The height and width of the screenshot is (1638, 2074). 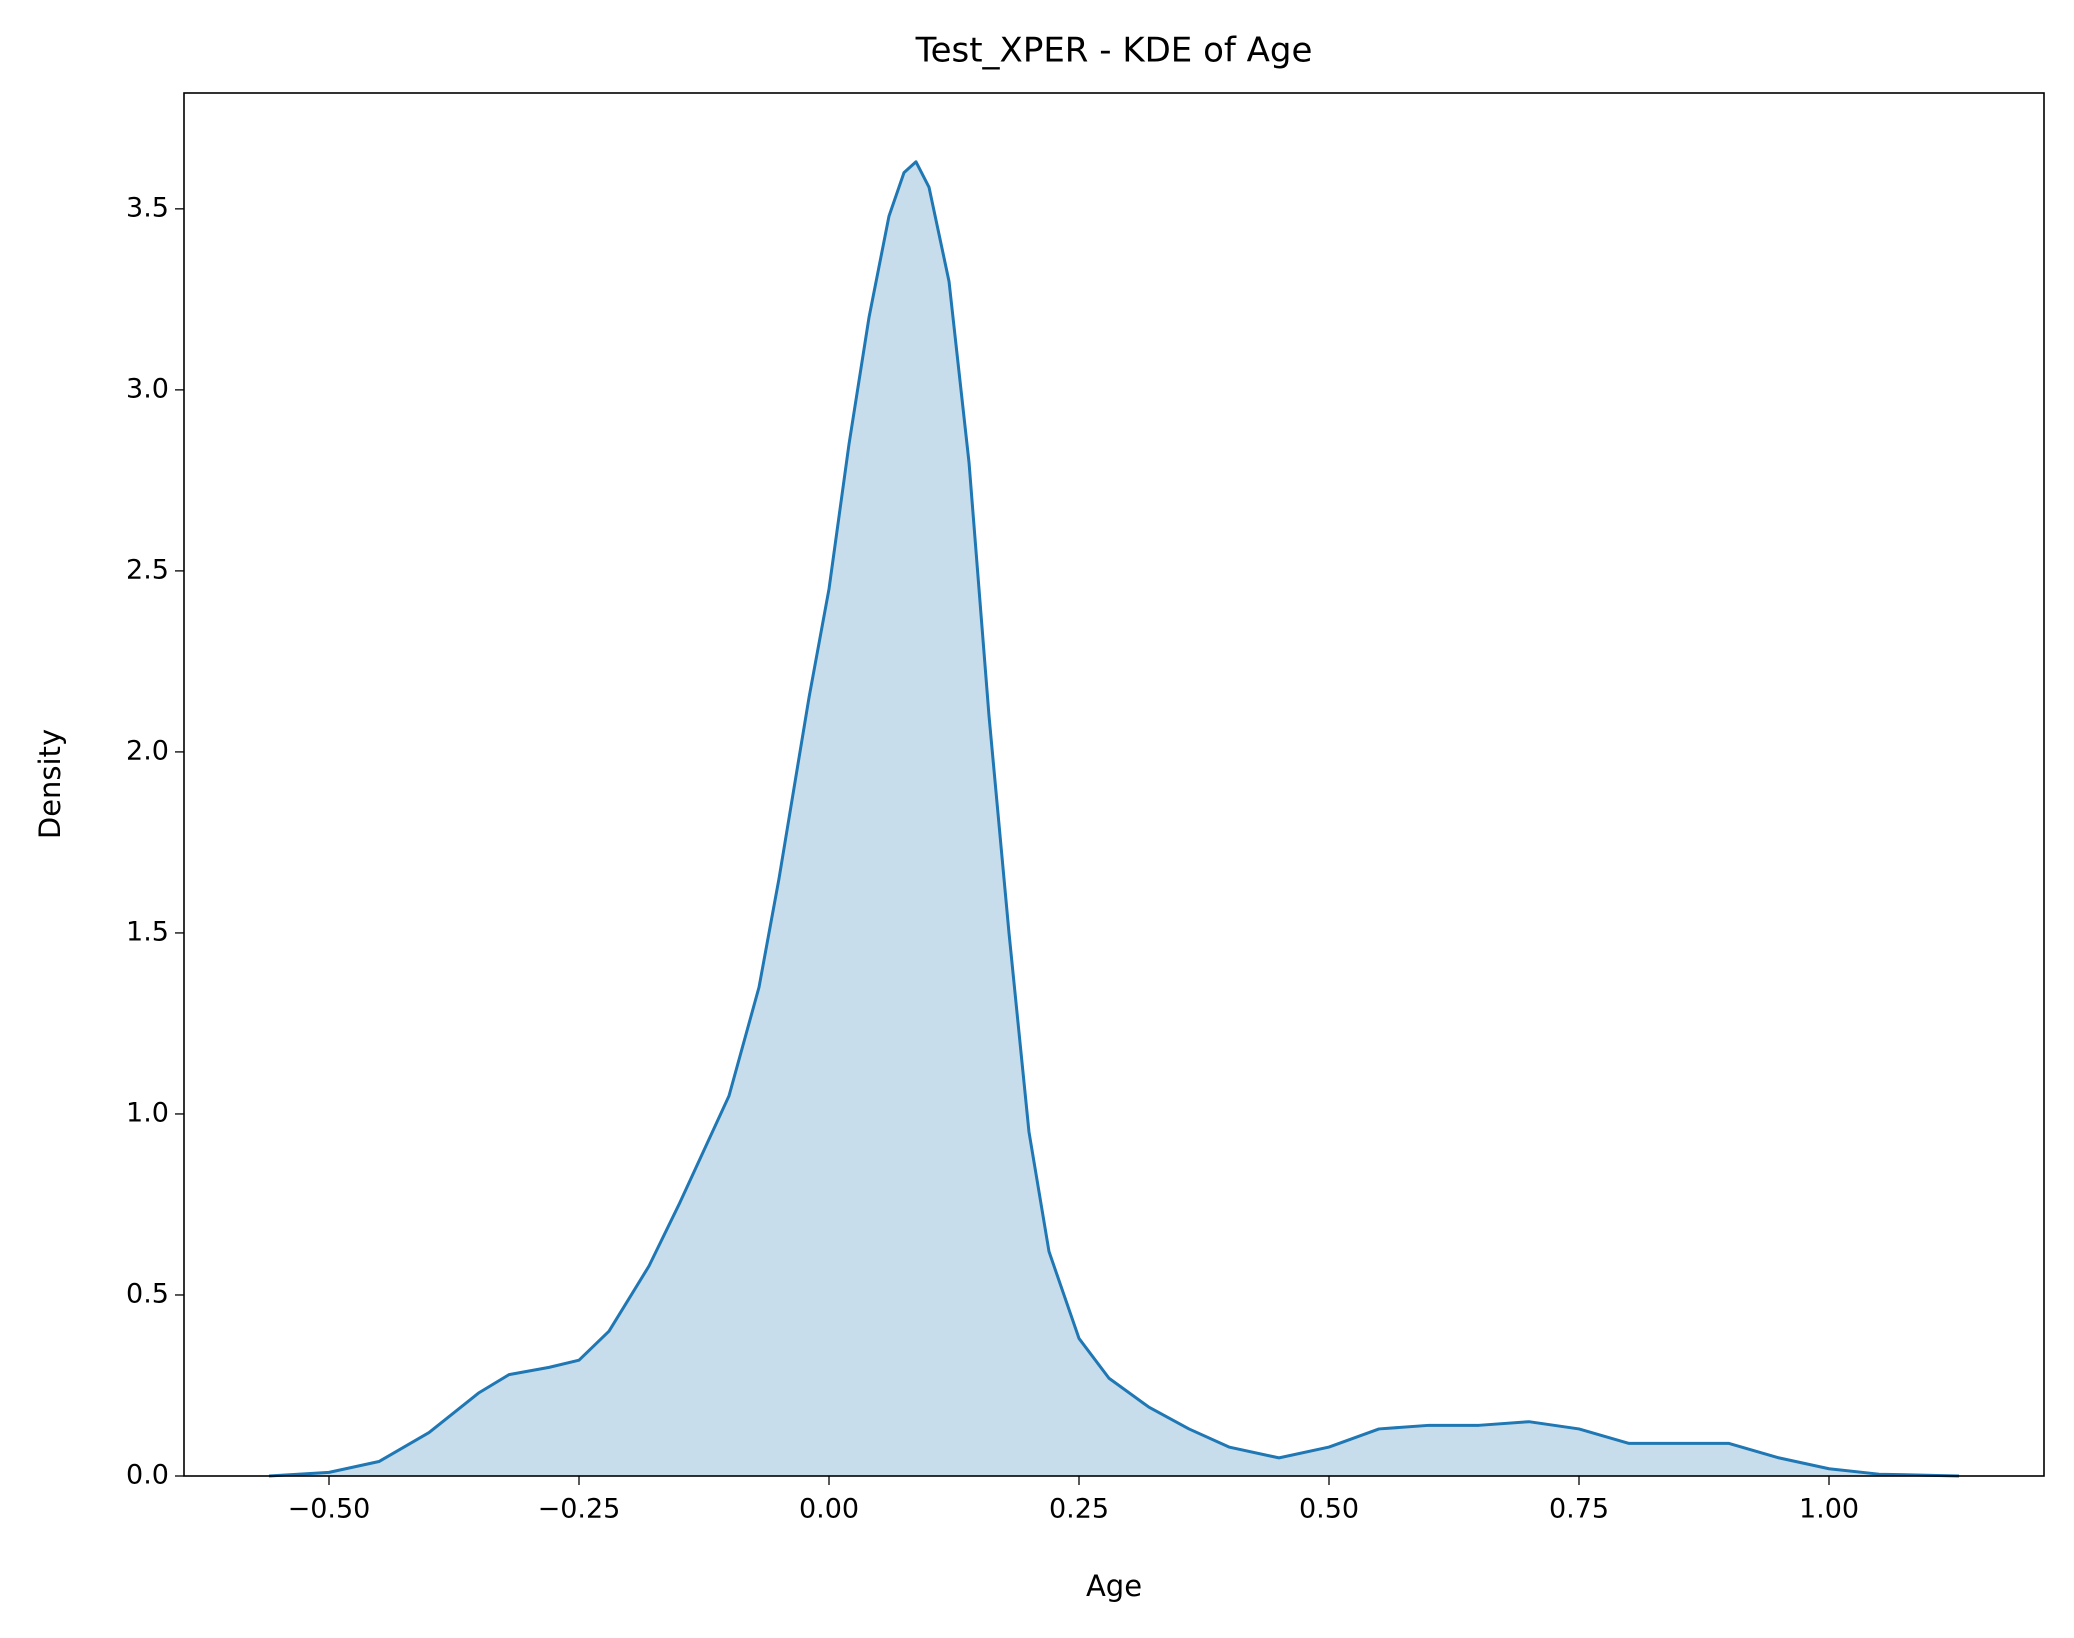 I want to click on x-tick-label: 0.50, so click(x=1329, y=1509).